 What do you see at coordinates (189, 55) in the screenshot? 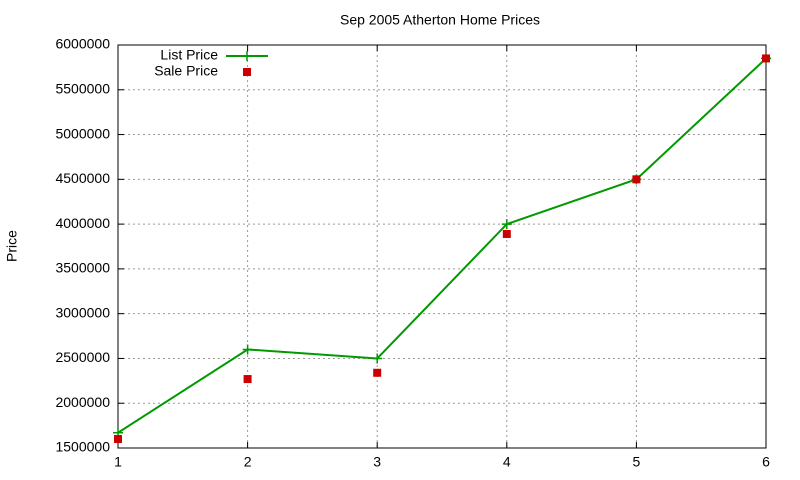
I see `legend-label: List Price` at bounding box center [189, 55].